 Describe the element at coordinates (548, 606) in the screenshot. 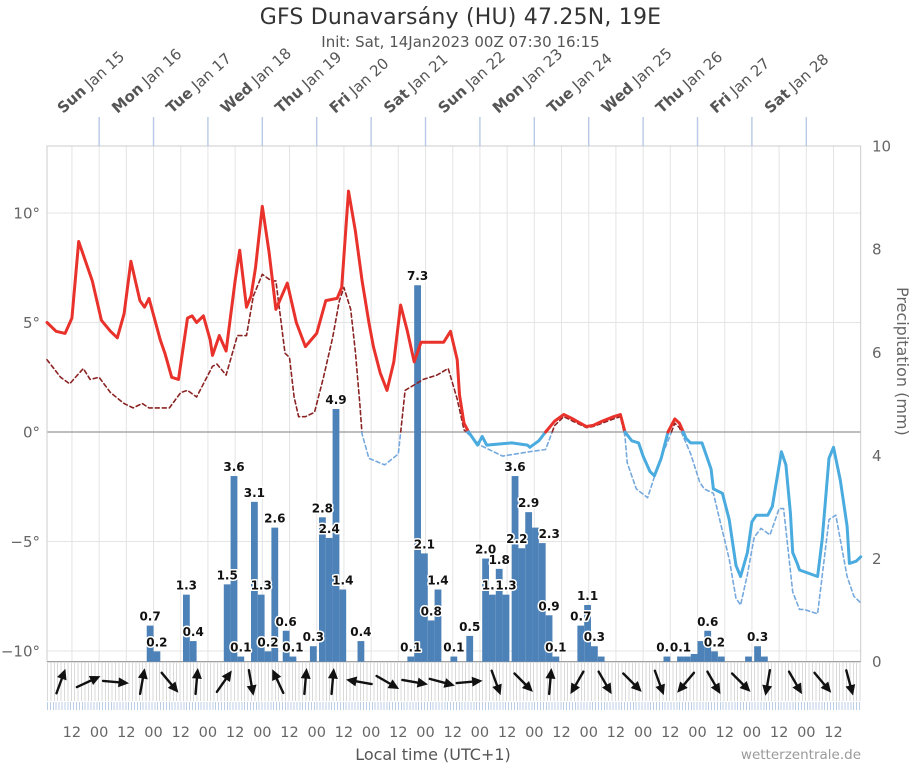

I see `precip-bar-label: 0.9` at that location.